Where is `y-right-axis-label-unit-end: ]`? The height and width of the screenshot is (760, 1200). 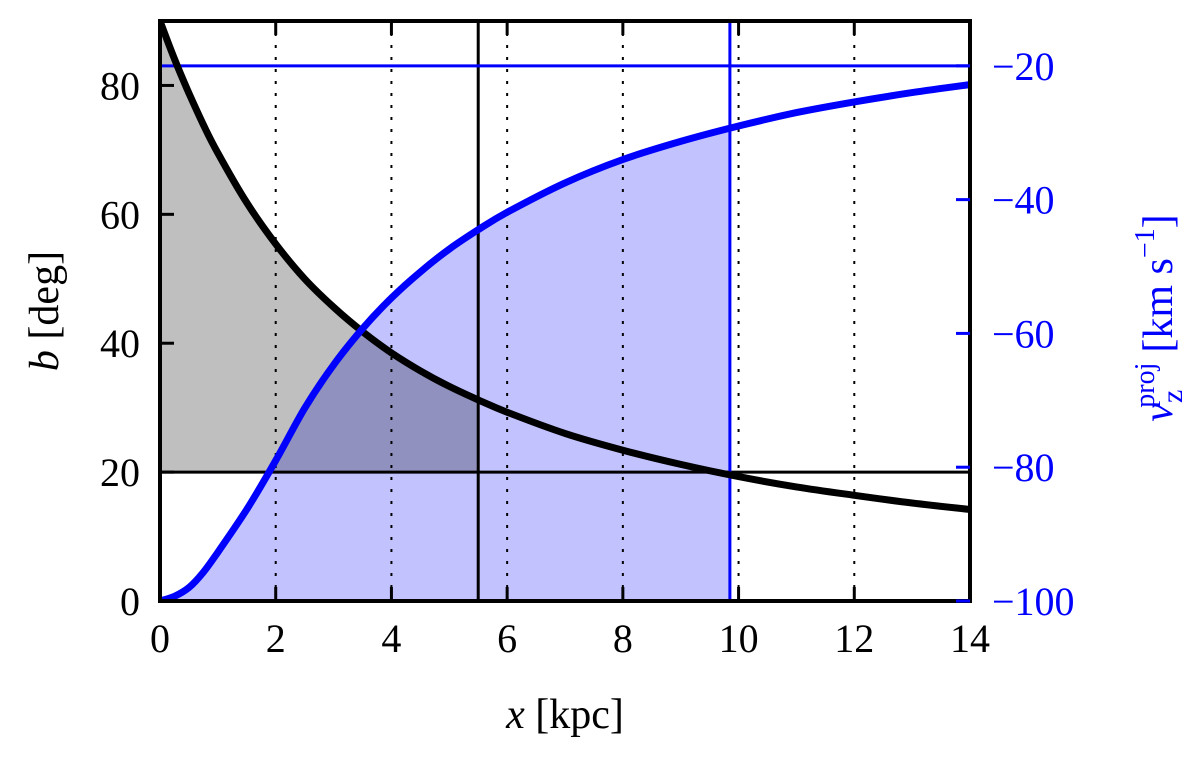
y-right-axis-label-unit-end: ] is located at coordinates (1159, 221).